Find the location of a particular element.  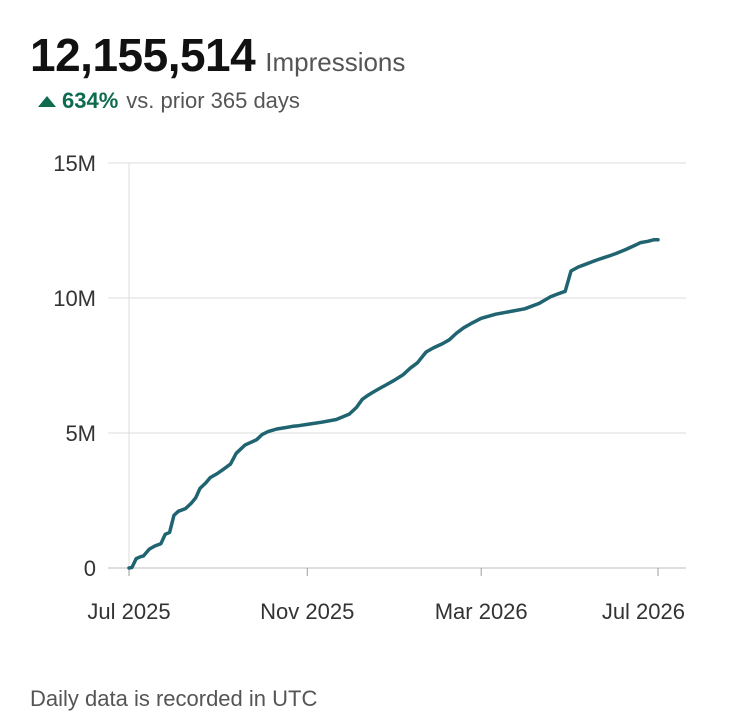

change-row: 634% vs. prior 365 days is located at coordinates (217, 101).